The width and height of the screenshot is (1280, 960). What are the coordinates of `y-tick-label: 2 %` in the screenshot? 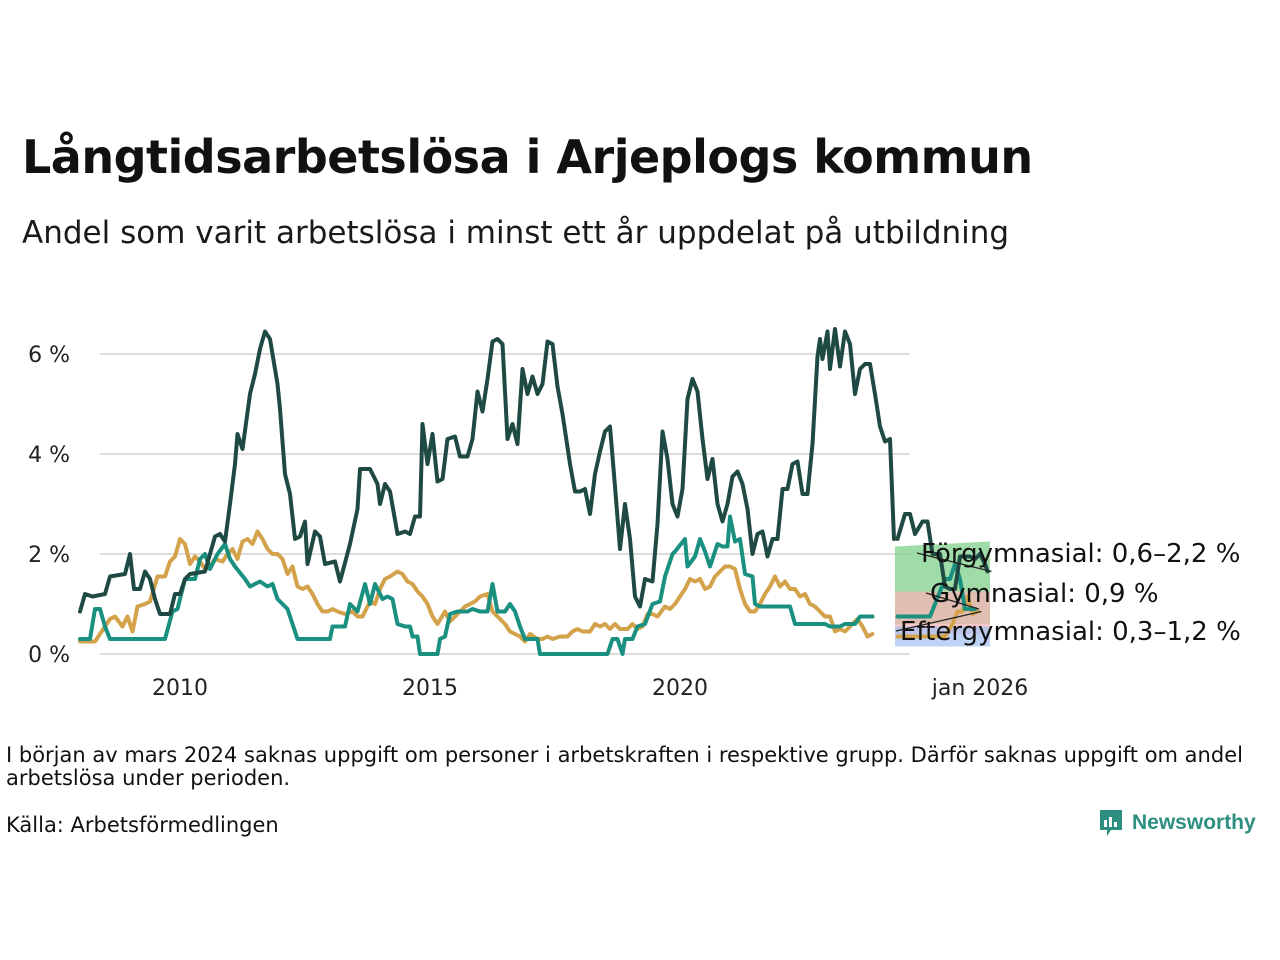 It's located at (49, 555).